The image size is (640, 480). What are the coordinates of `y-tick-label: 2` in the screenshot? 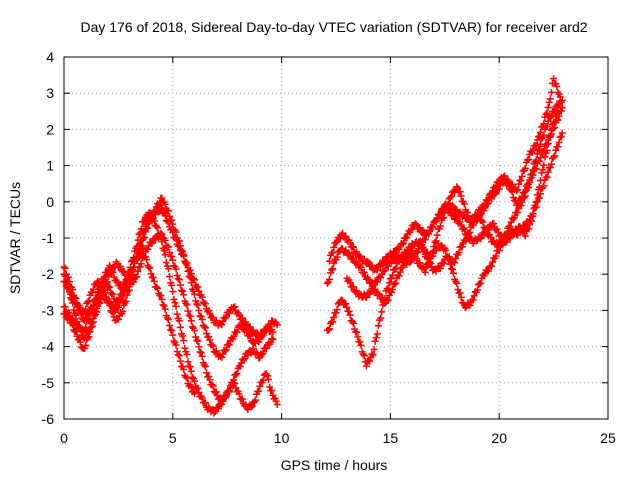 It's located at (50, 129).